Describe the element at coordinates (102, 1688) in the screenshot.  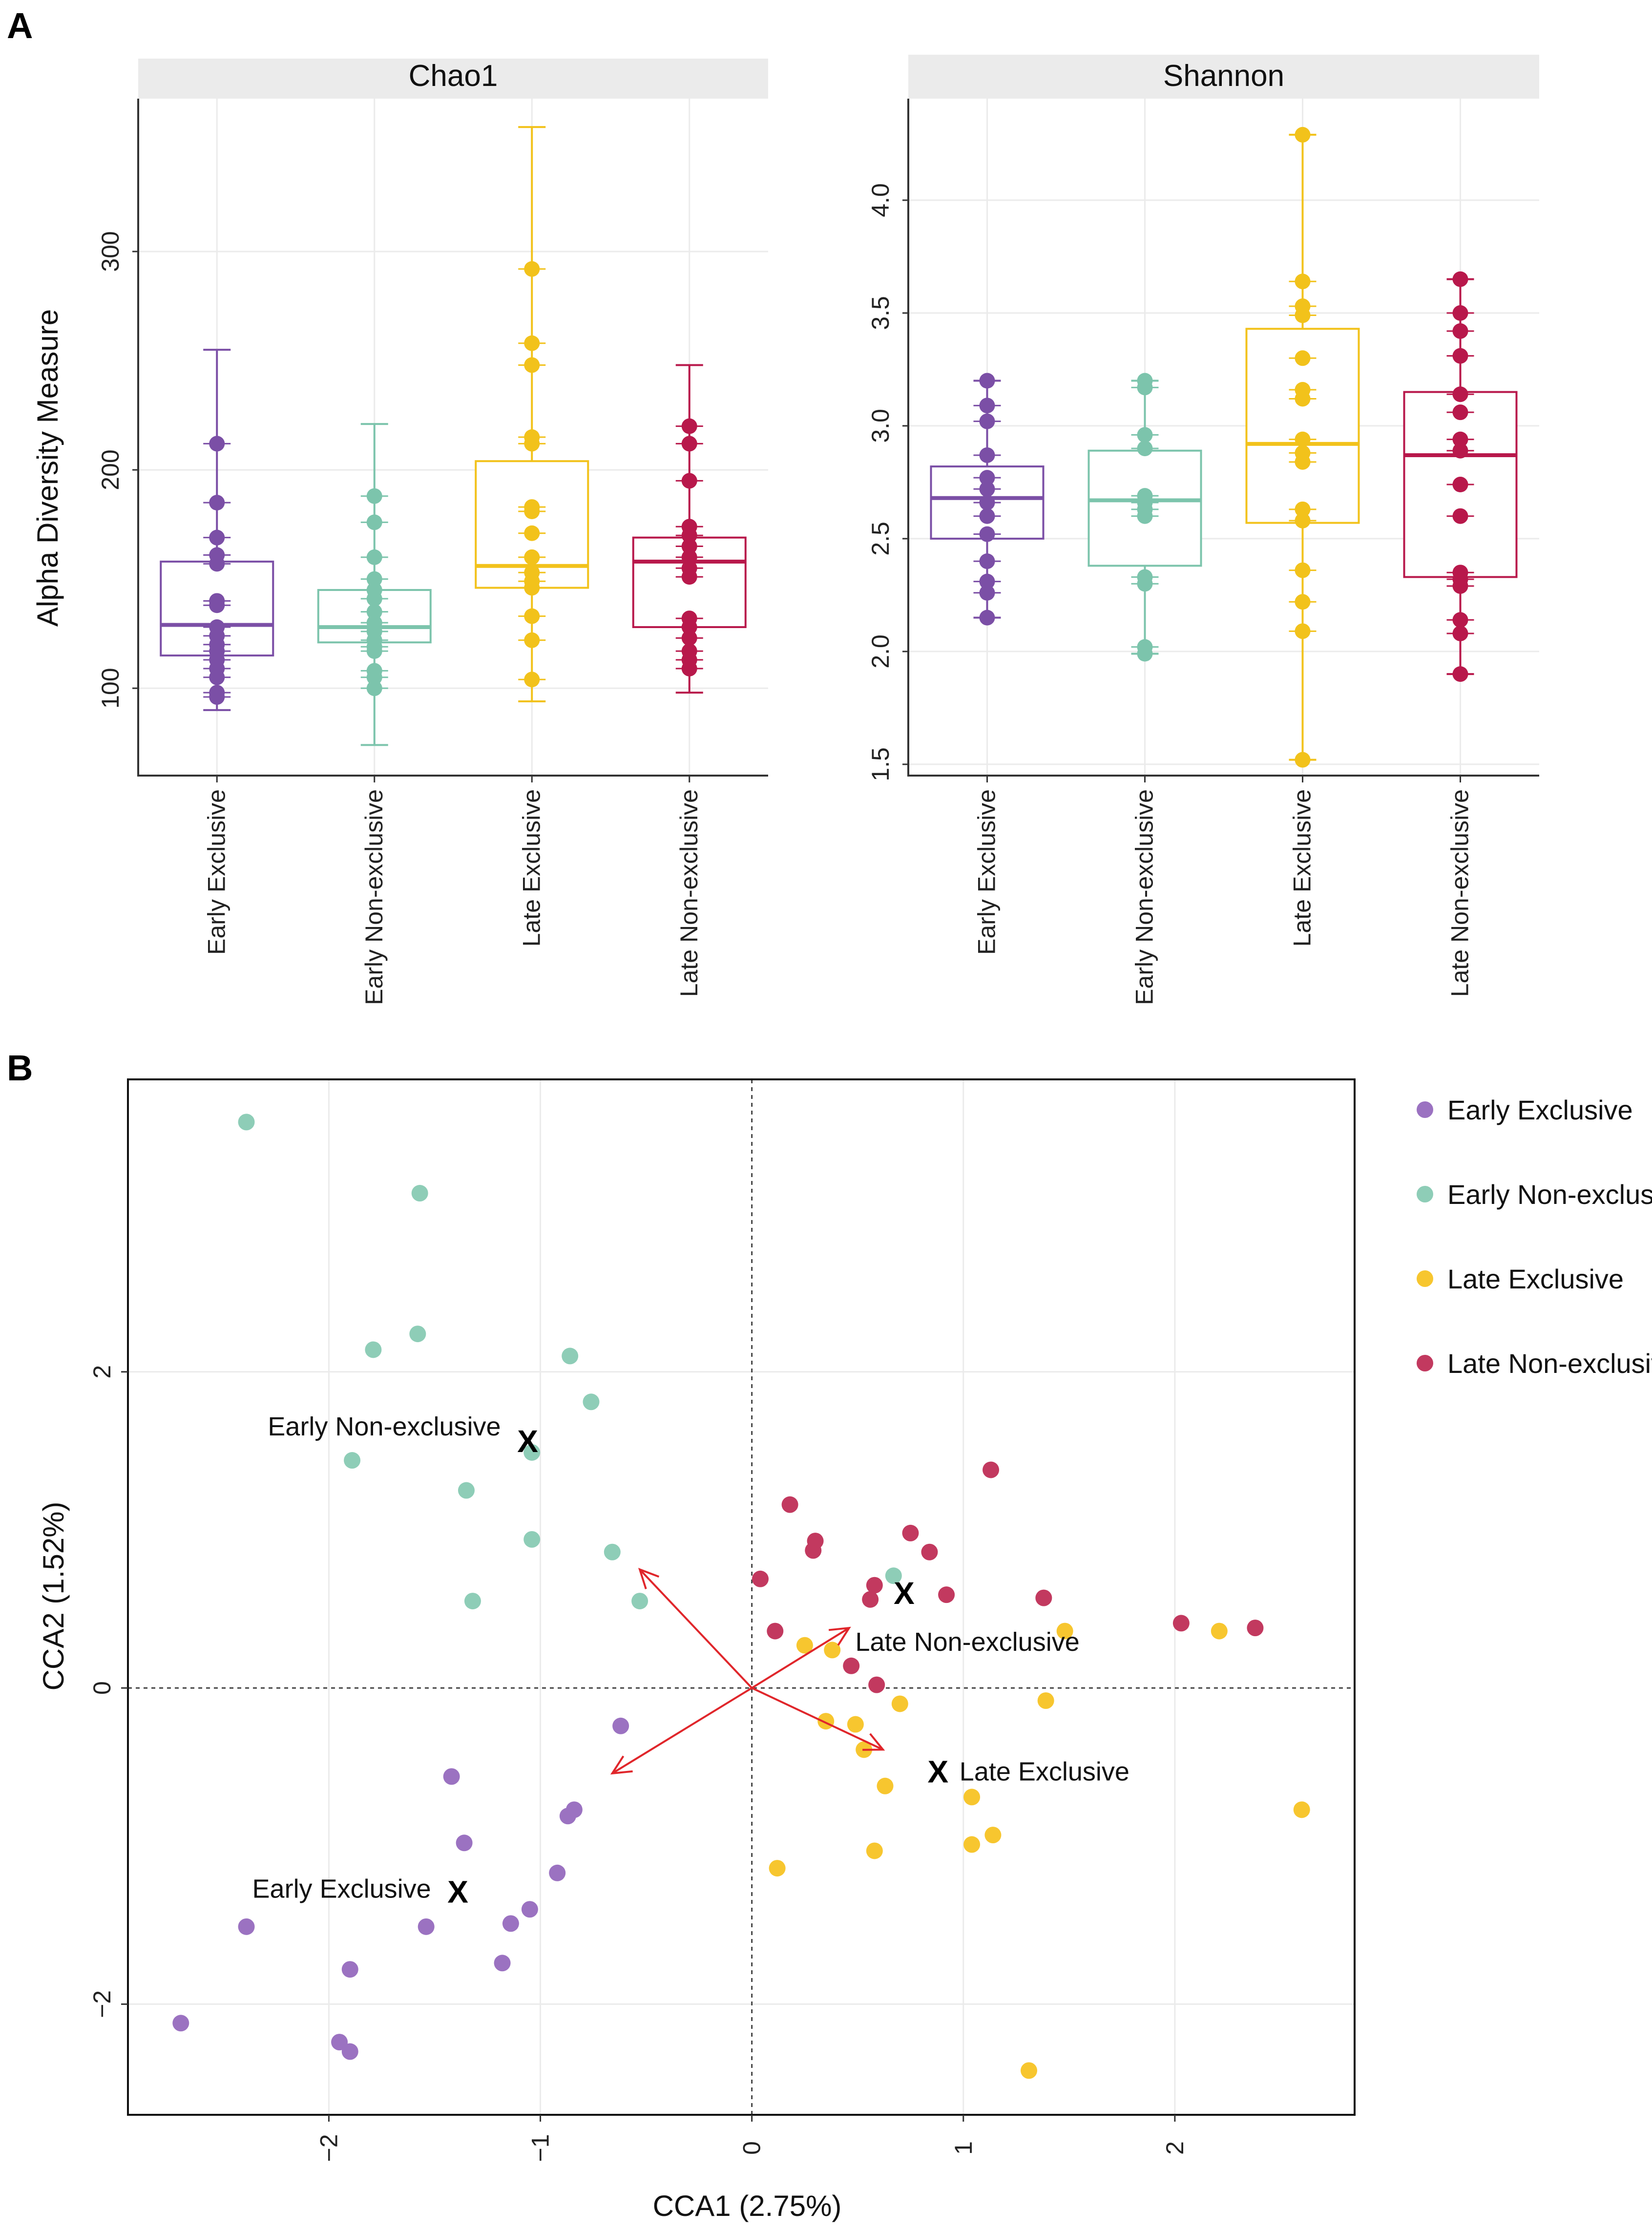
I see `y-tick-label: 0` at that location.